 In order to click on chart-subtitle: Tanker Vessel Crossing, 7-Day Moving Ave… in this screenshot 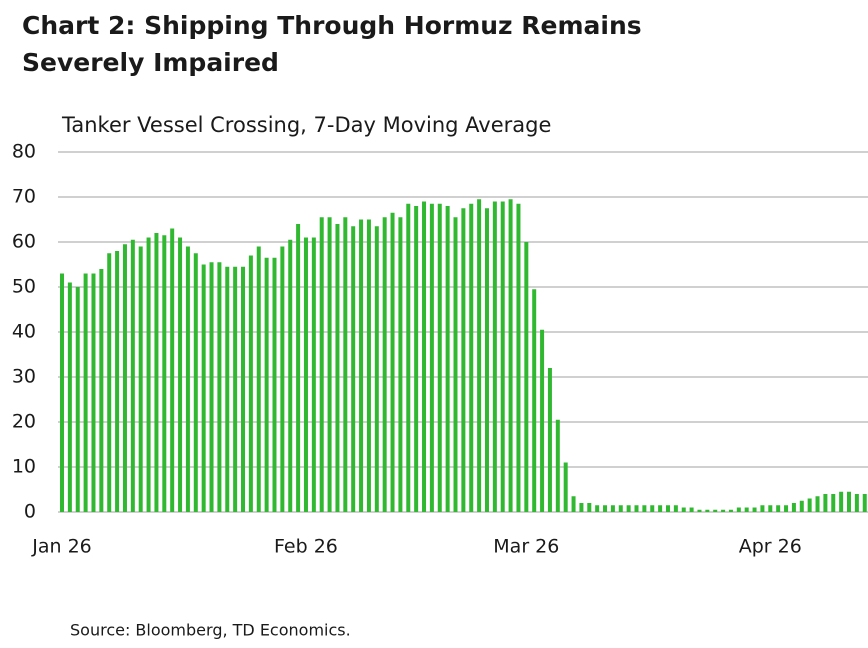, I will do `click(306, 125)`.